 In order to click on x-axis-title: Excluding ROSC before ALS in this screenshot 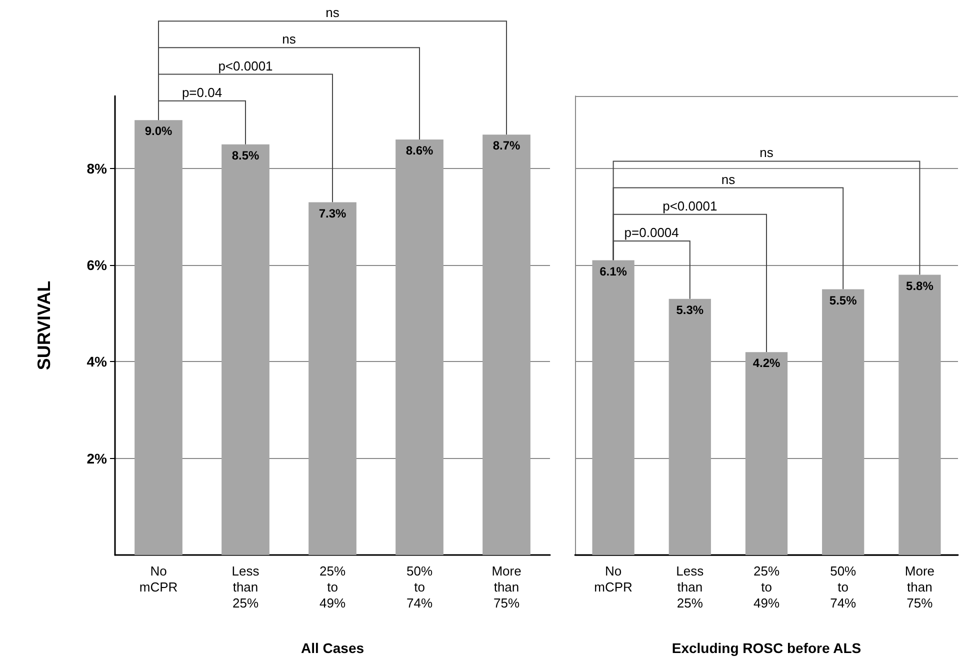, I will do `click(767, 648)`.